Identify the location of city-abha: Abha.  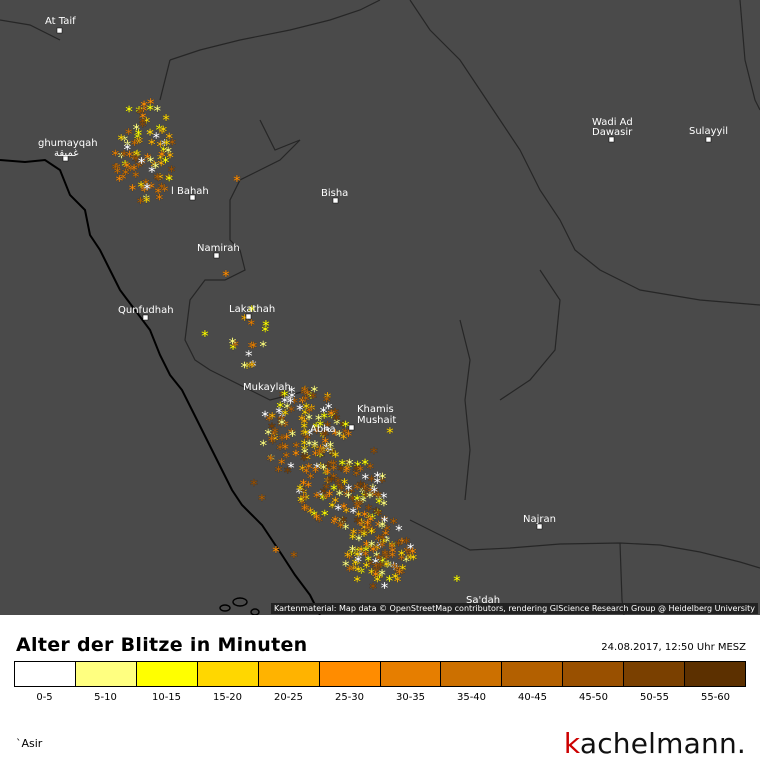
(323, 429).